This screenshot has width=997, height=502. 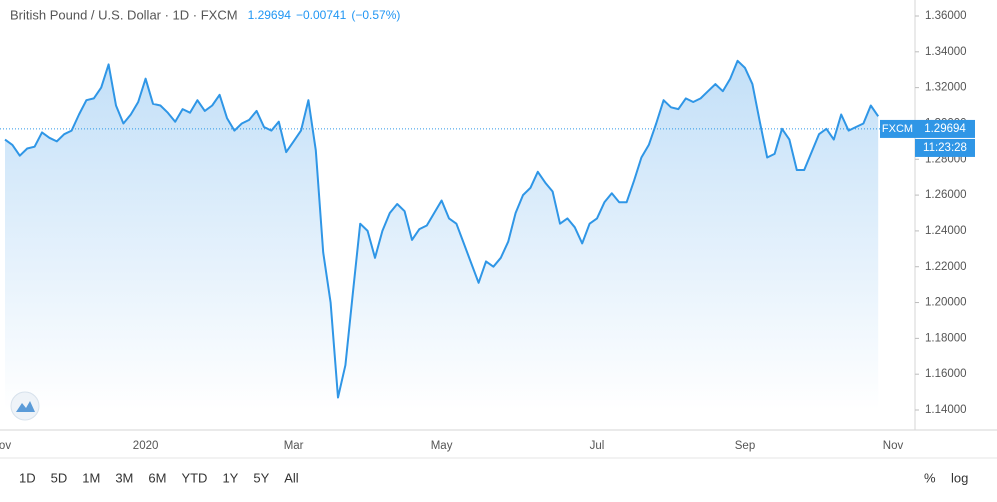 What do you see at coordinates (893, 446) in the screenshot?
I see `x-tick-label: Nov` at bounding box center [893, 446].